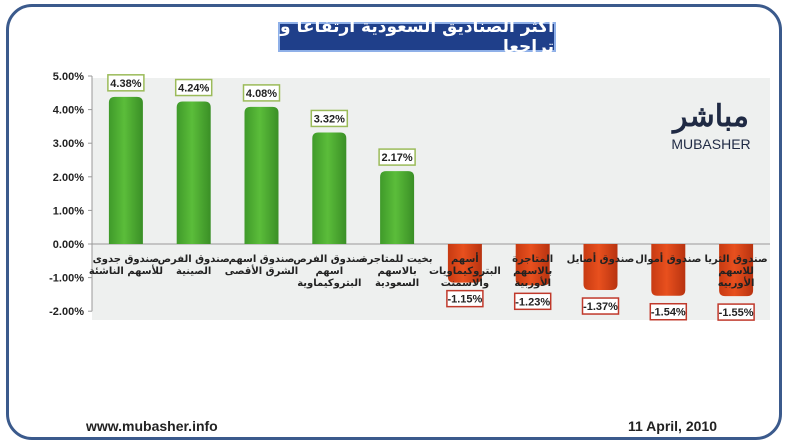 The width and height of the screenshot is (792, 446). Describe the element at coordinates (736, 259) in the screenshot. I see `category-label: صندوق الثريا` at that location.